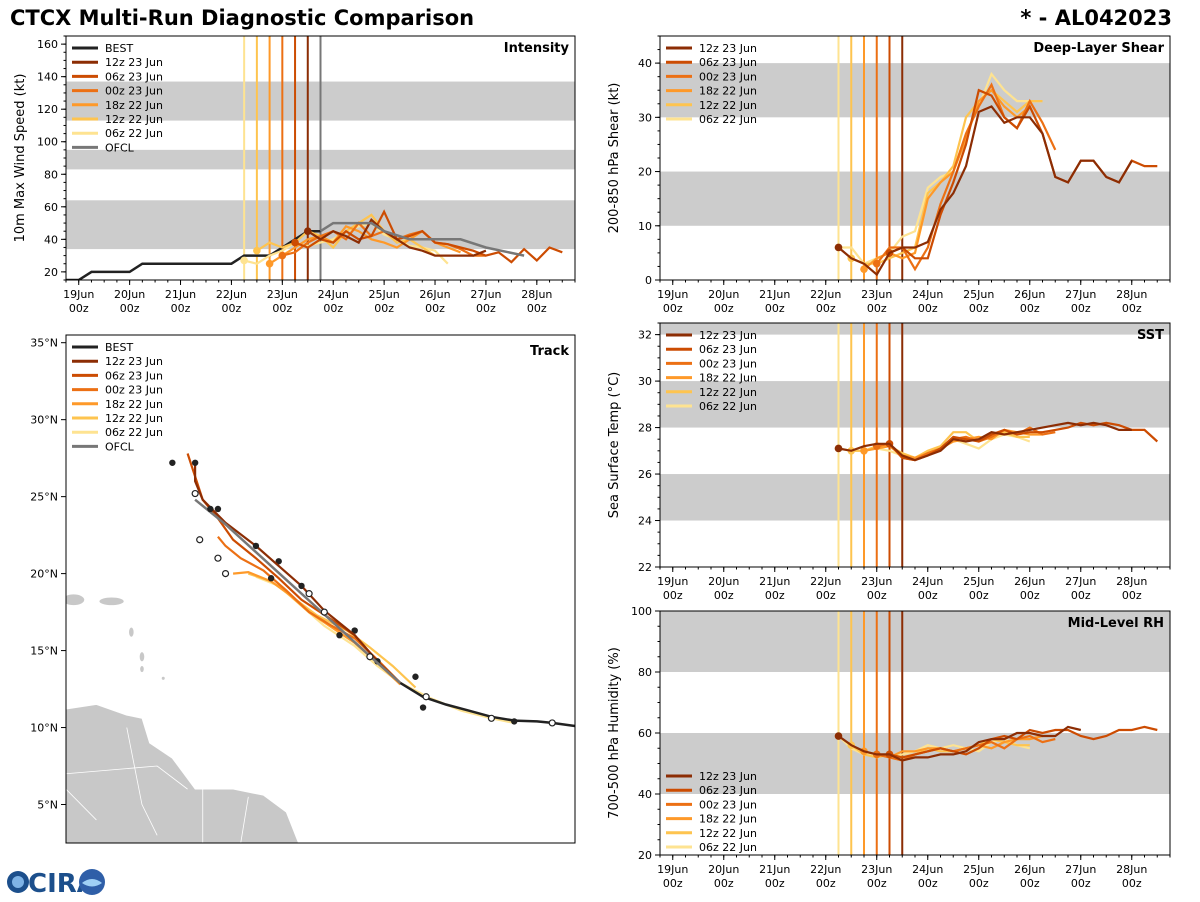  Describe the element at coordinates (645, 521) in the screenshot. I see `y-tick-label: 24` at that location.